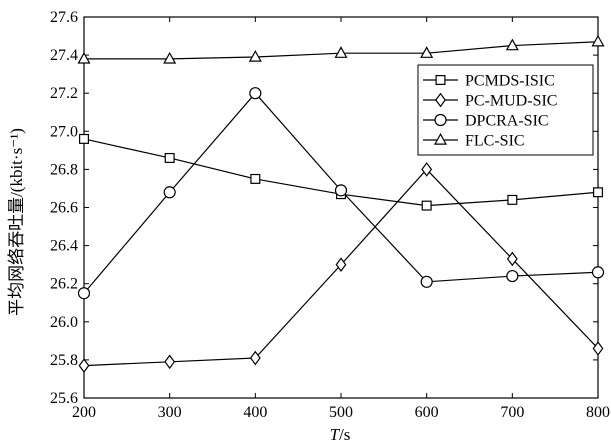  What do you see at coordinates (255, 412) in the screenshot?
I see `x-tick-label: 400` at bounding box center [255, 412].